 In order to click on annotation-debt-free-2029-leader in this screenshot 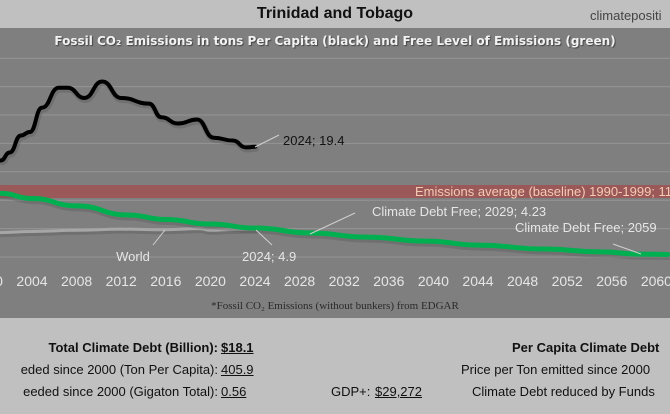, I will do `click(332, 223)`.